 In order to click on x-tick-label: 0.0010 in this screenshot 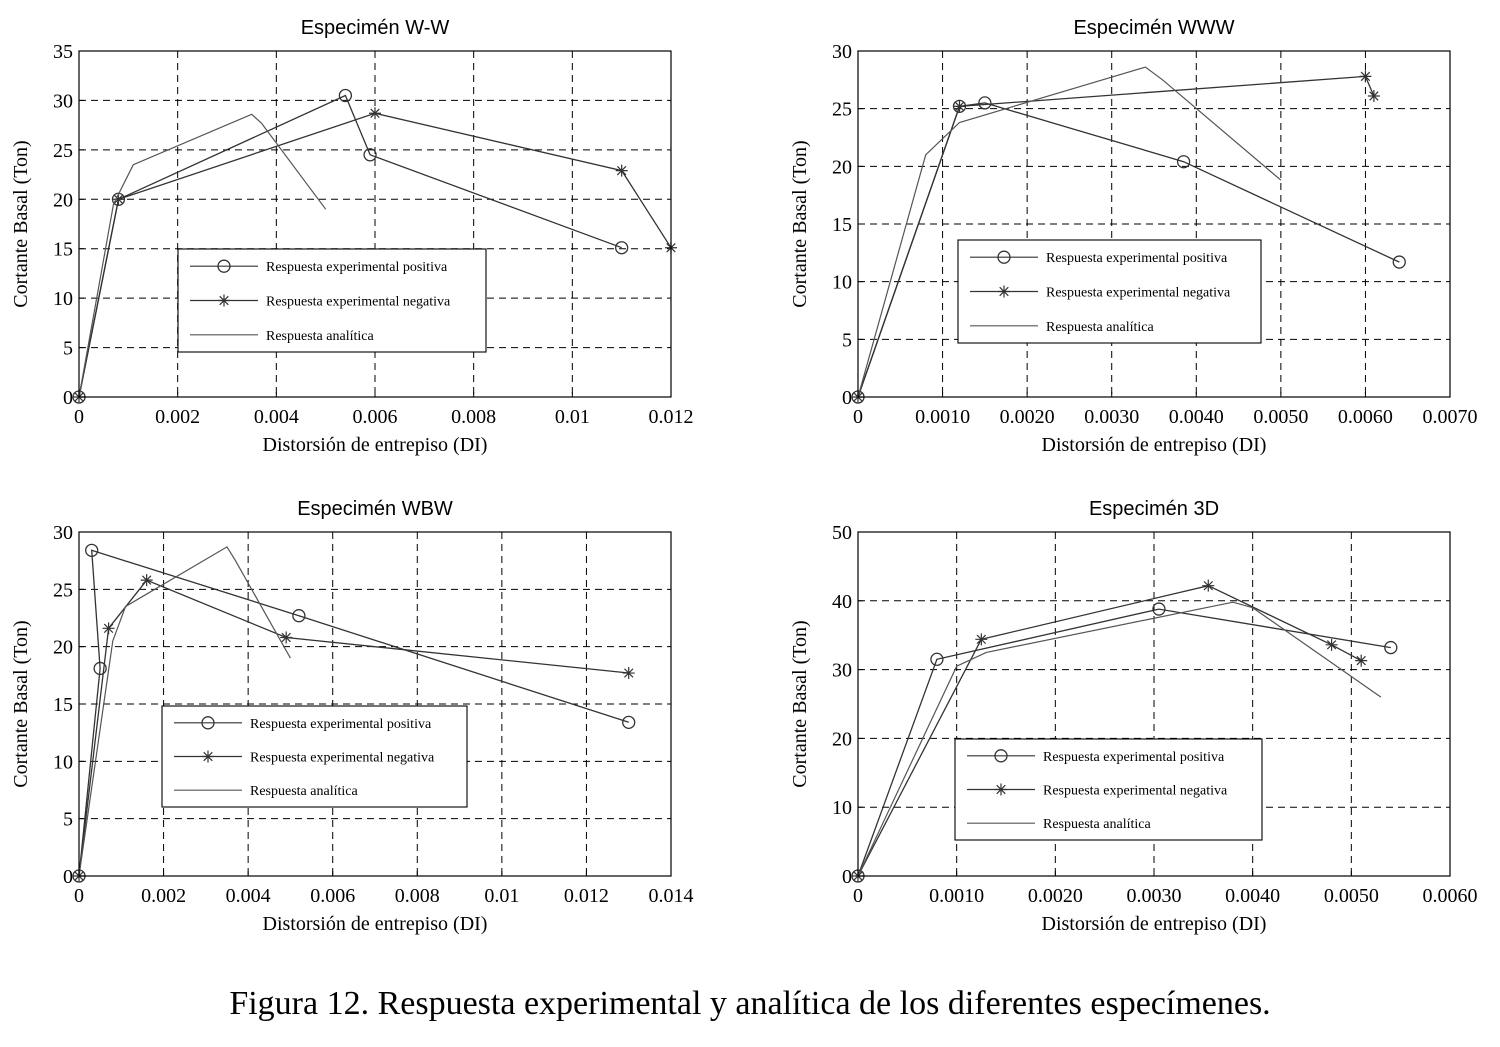, I will do `click(956, 896)`.